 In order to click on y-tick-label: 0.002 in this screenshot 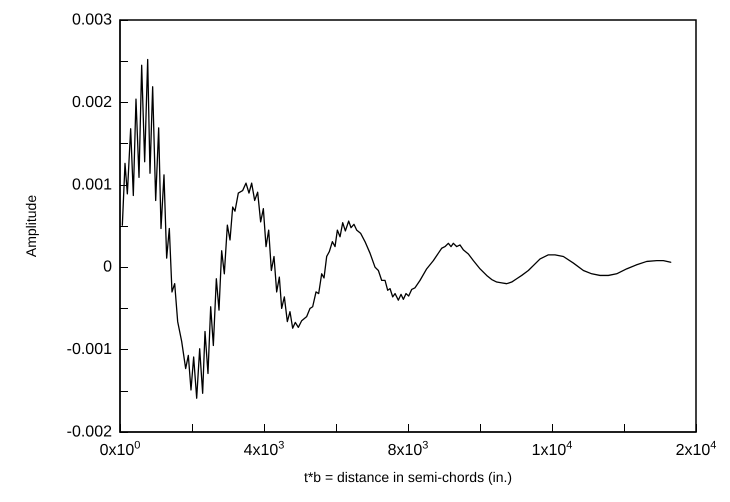, I will do `click(92, 102)`.